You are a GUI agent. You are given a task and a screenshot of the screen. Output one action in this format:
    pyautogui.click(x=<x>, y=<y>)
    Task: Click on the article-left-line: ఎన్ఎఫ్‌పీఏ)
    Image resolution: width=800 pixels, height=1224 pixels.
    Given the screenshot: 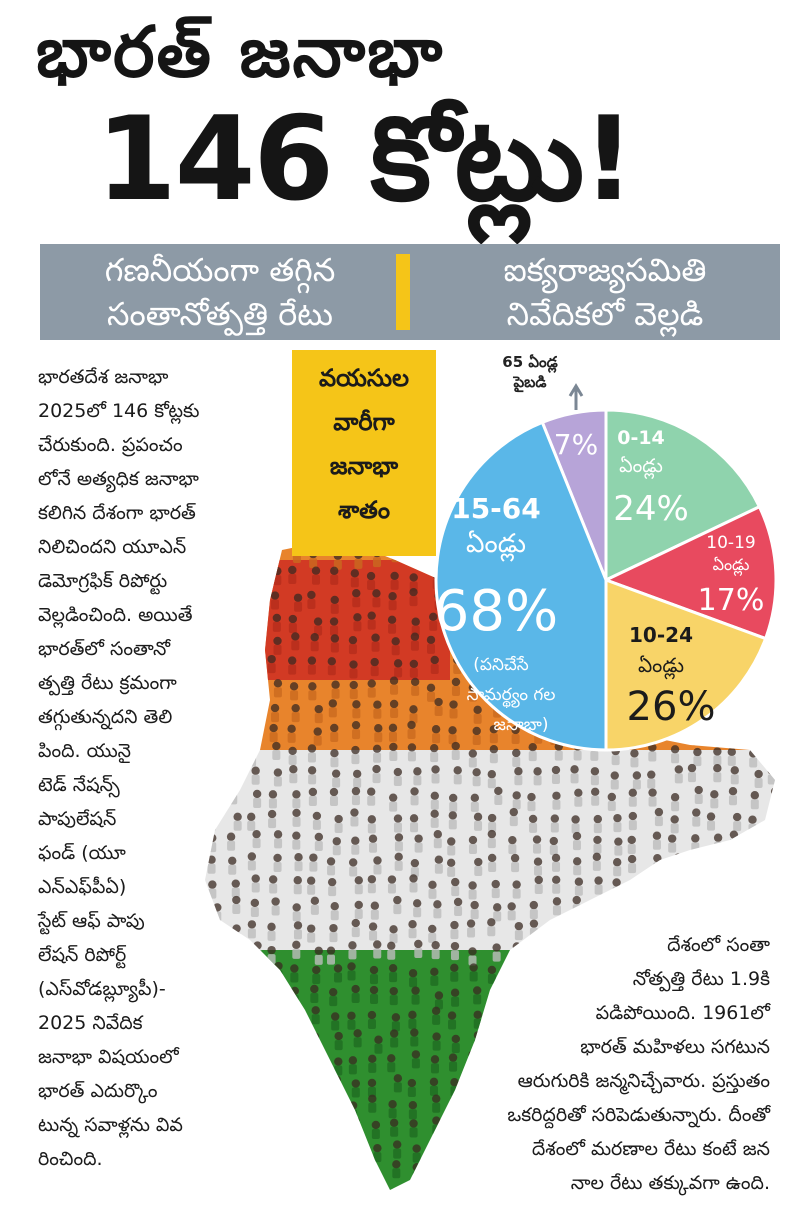 What is the action you would take?
    pyautogui.click(x=82, y=887)
    